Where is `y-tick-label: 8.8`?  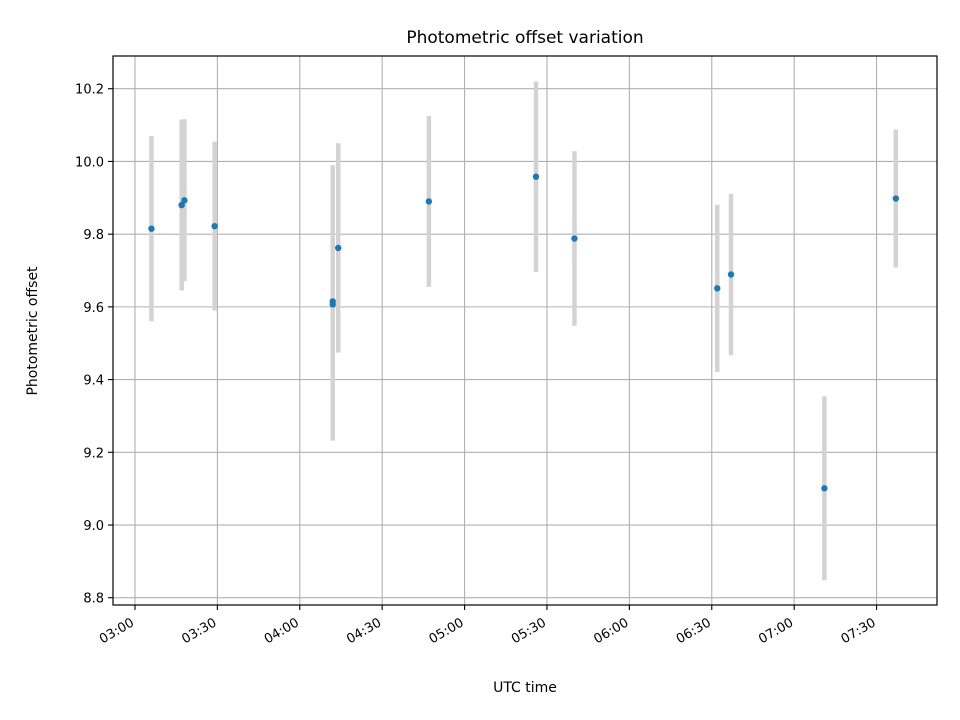 y-tick-label: 8.8 is located at coordinates (93, 599).